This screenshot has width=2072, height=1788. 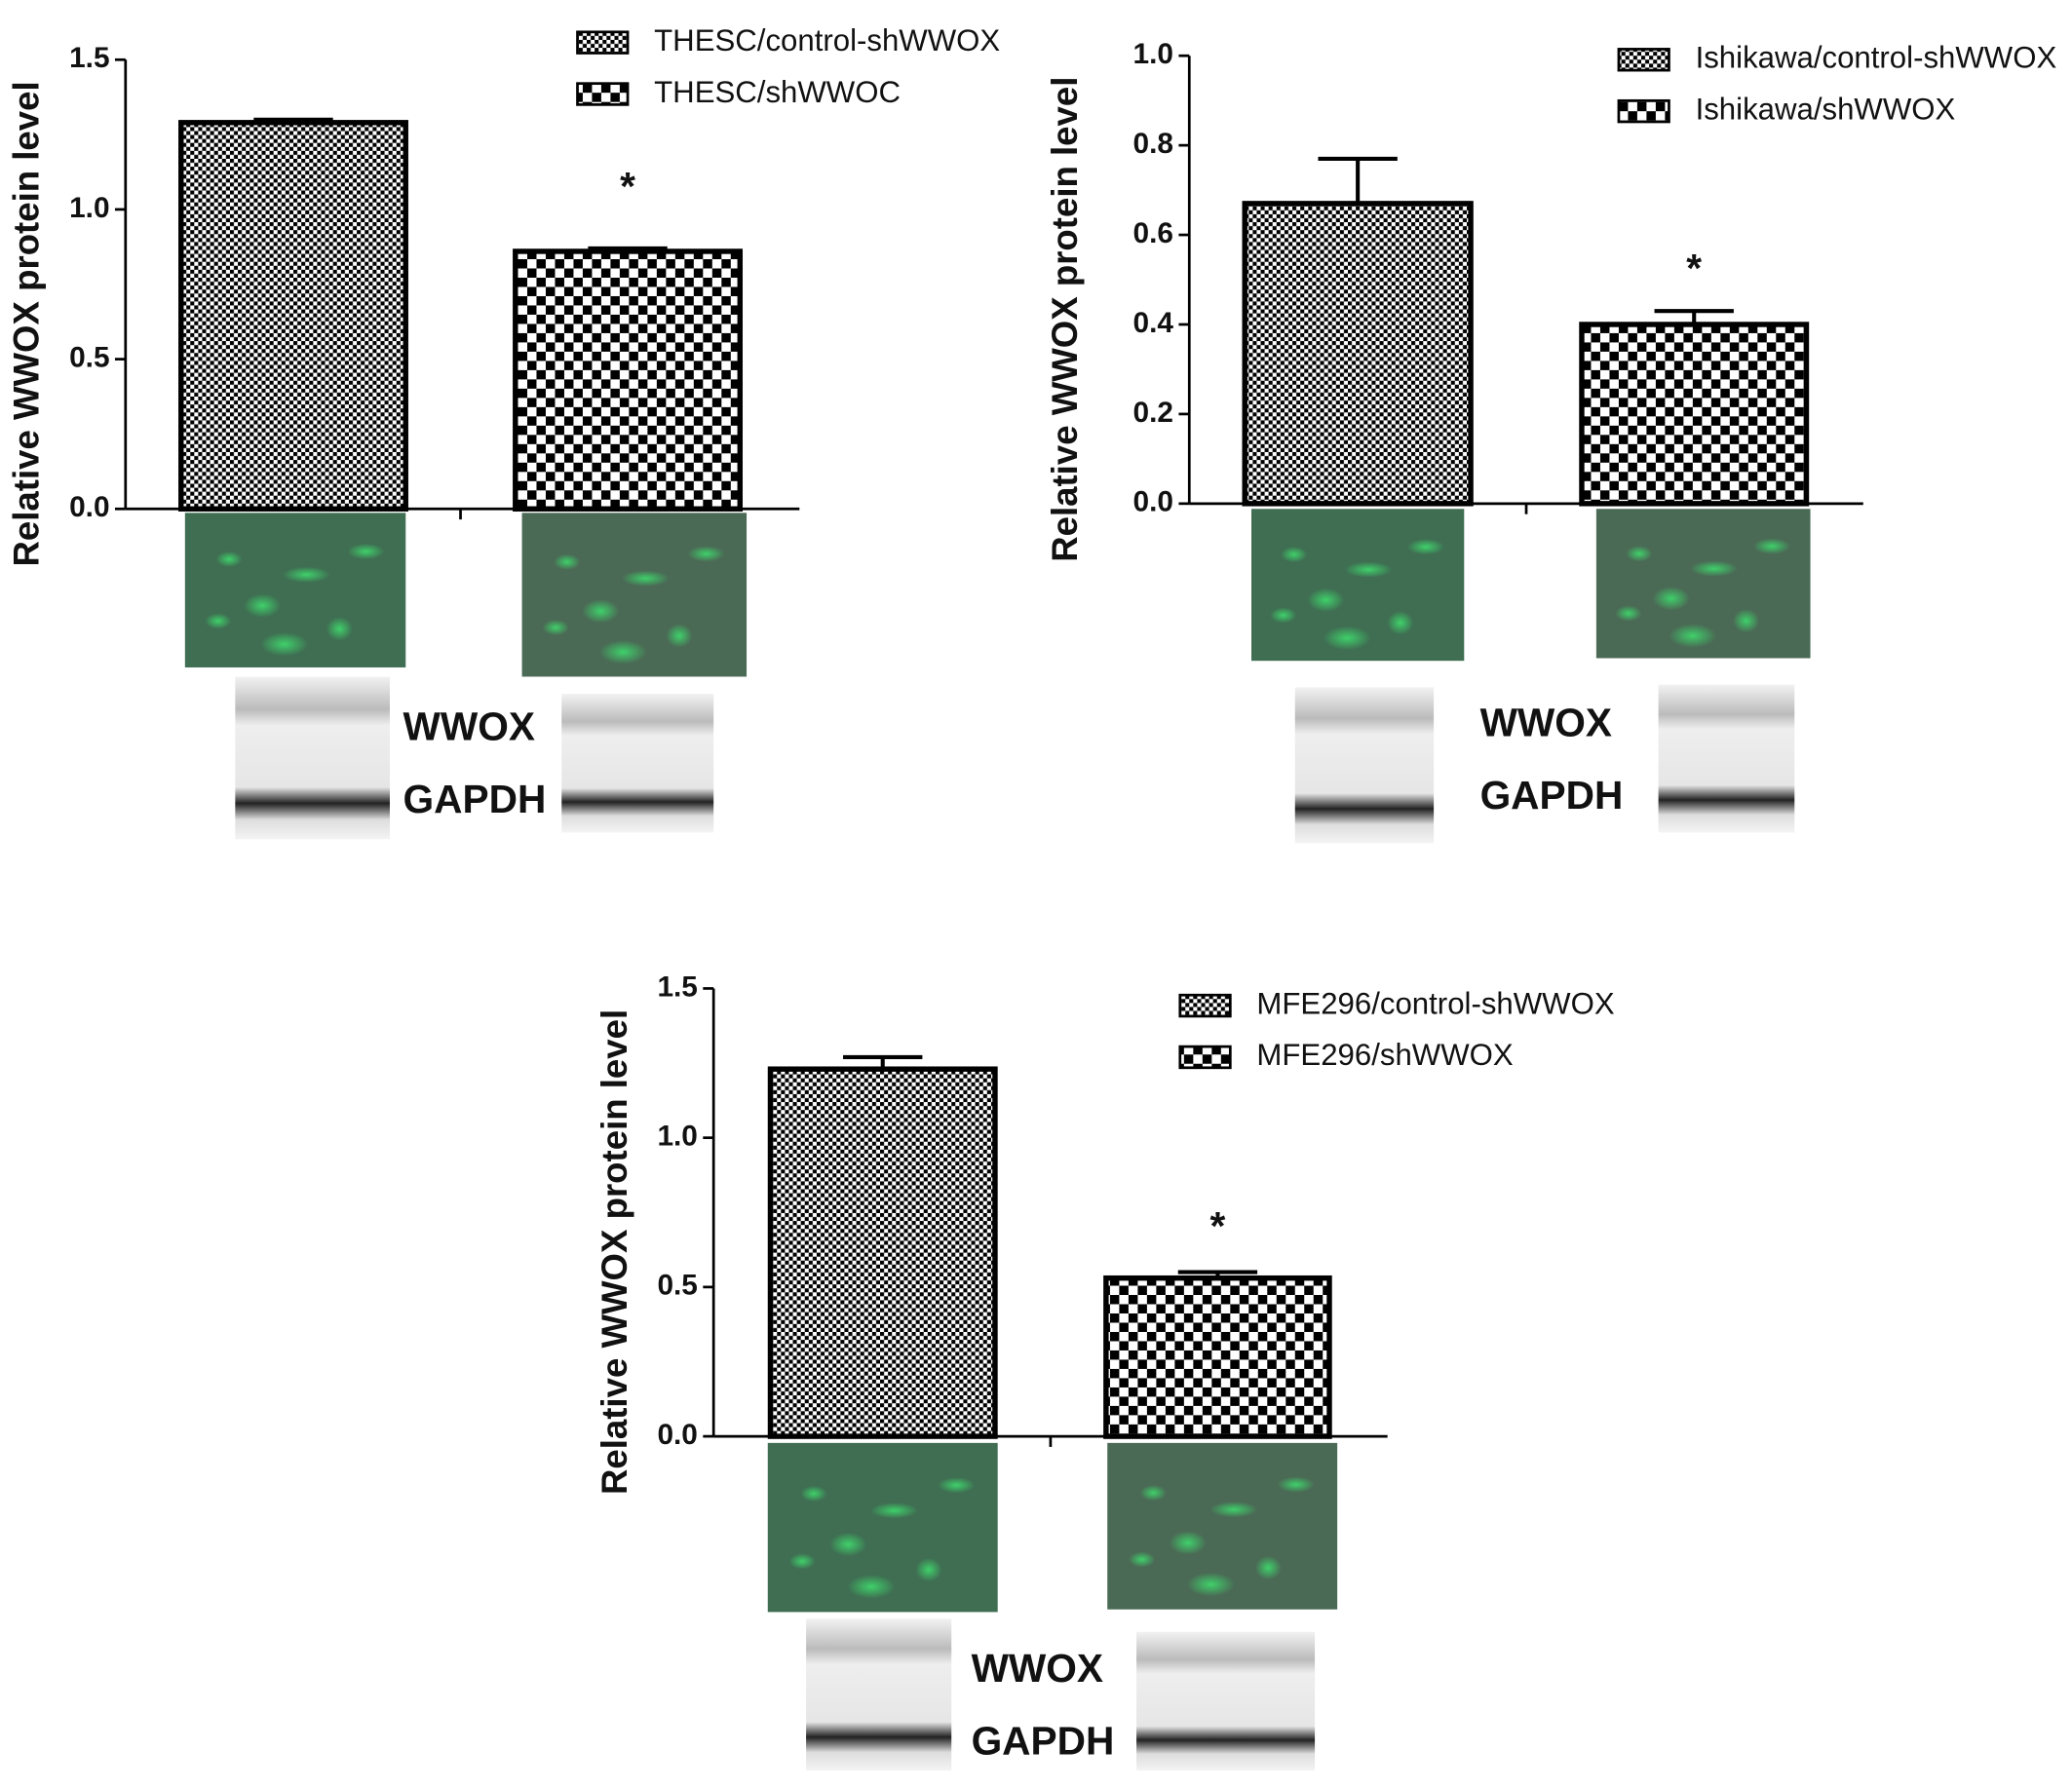 What do you see at coordinates (1826, 109) in the screenshot?
I see `legend-label: Ishikawa/shWWOX` at bounding box center [1826, 109].